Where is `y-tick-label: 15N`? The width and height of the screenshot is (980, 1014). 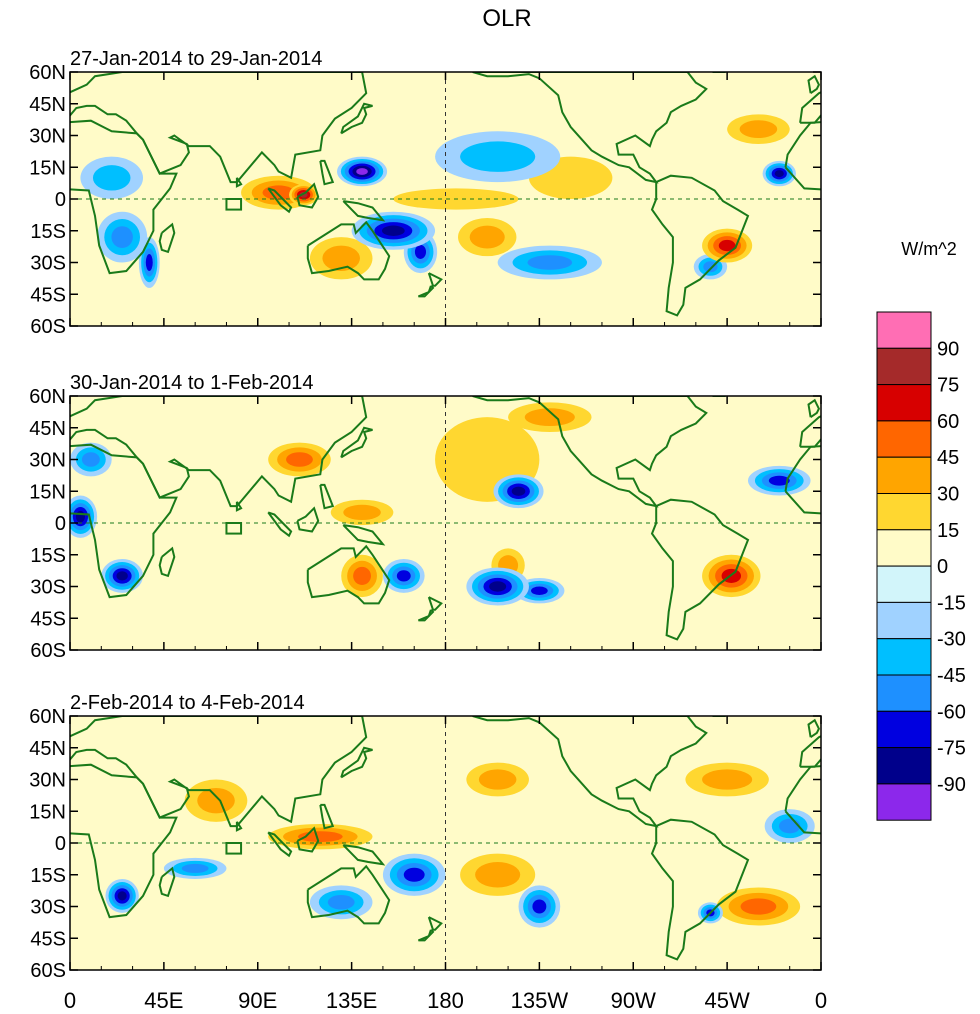 y-tick-label: 15N is located at coordinates (47, 168).